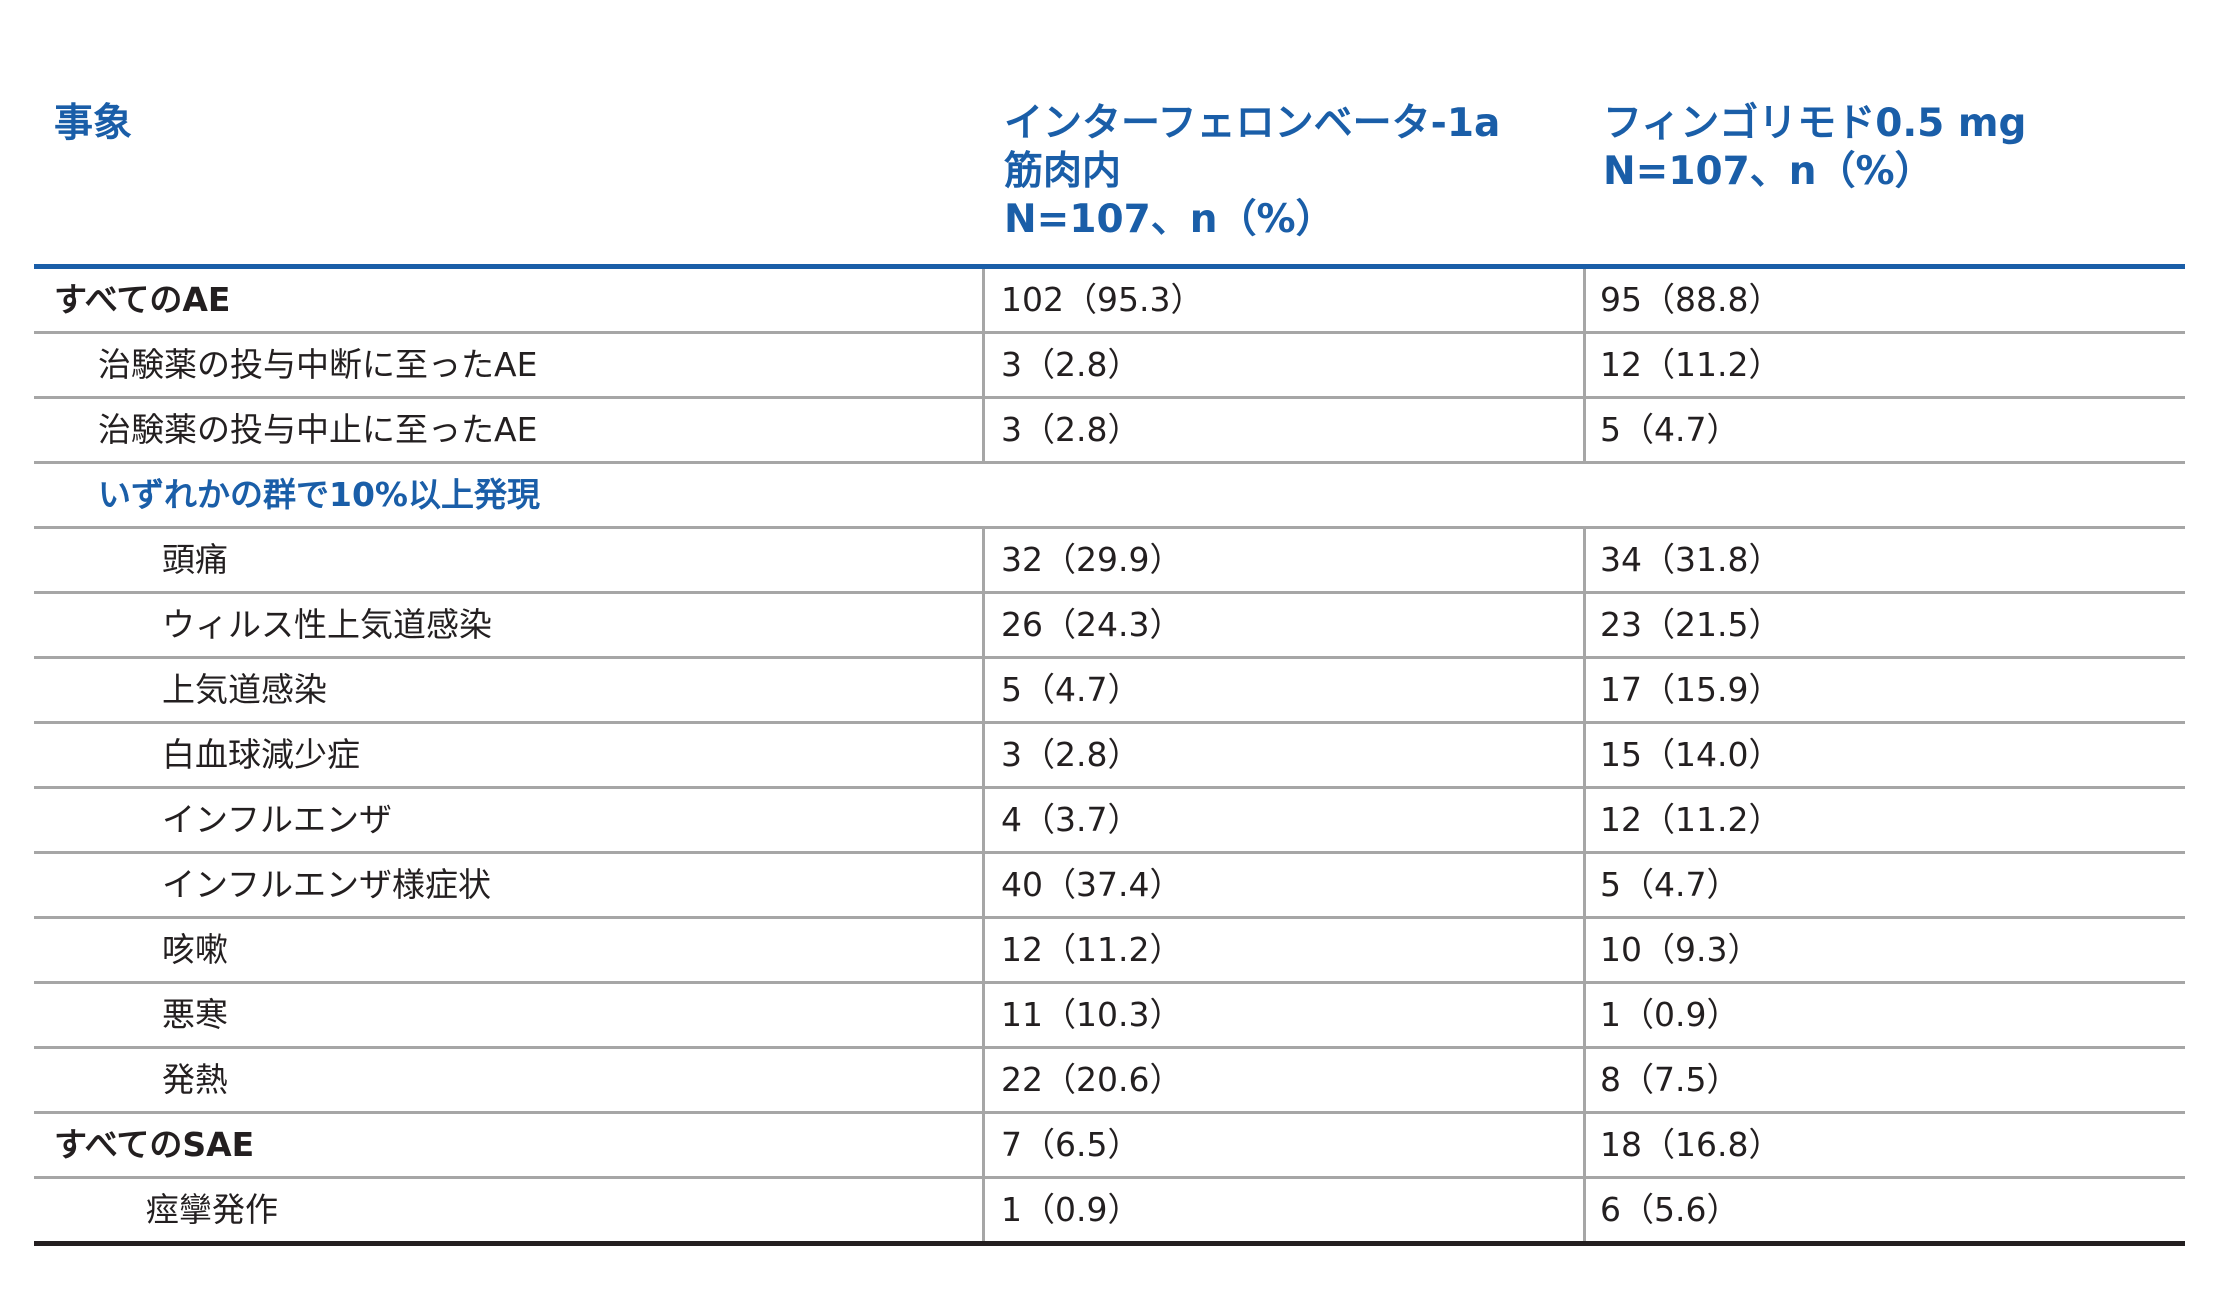 This screenshot has width=2220, height=1302. I want to click on interferon-value: 32（29.9）, so click(1092, 559).